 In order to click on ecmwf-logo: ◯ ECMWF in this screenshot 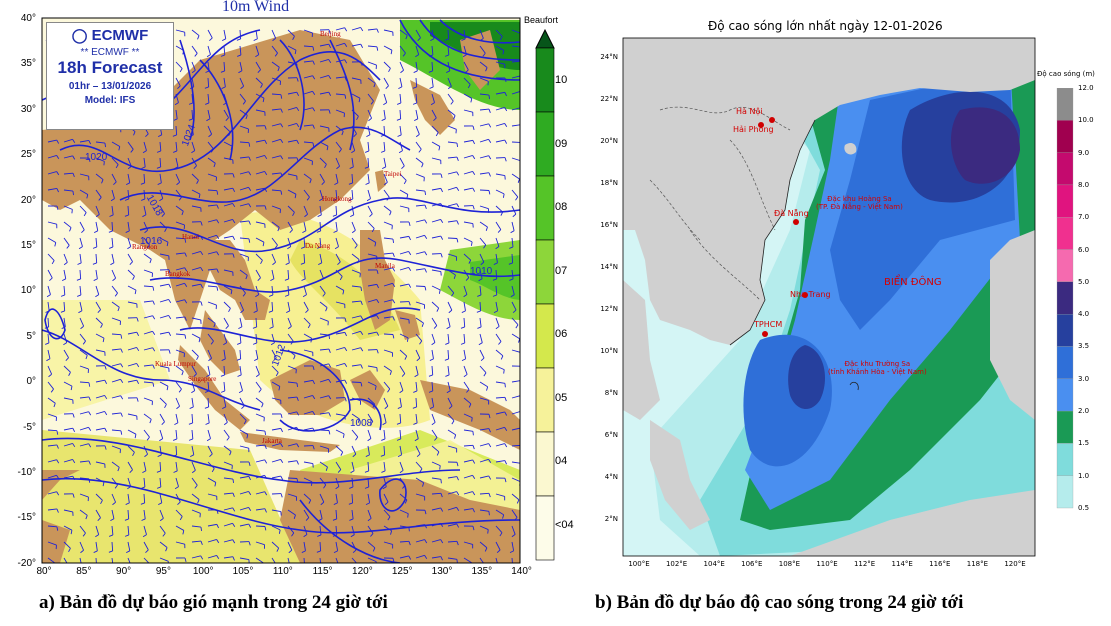, I will do `click(110, 35)`.